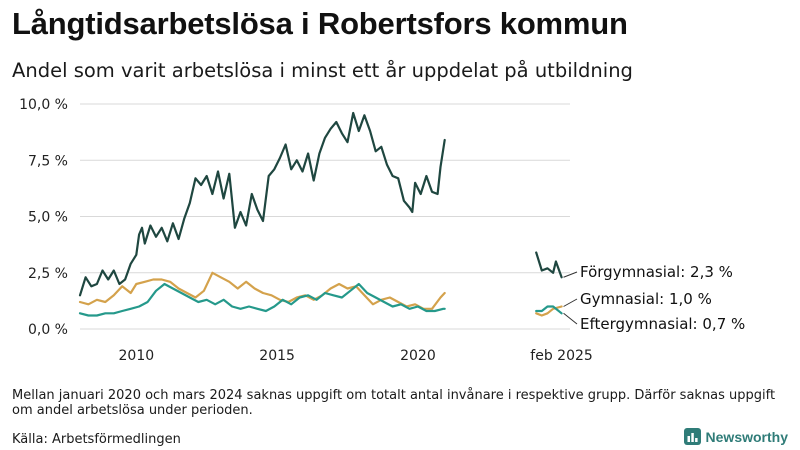 The height and width of the screenshot is (450, 800). What do you see at coordinates (656, 272) in the screenshot?
I see `series-end-label-förgymnasial: Förgymnasial: 2,3 %` at bounding box center [656, 272].